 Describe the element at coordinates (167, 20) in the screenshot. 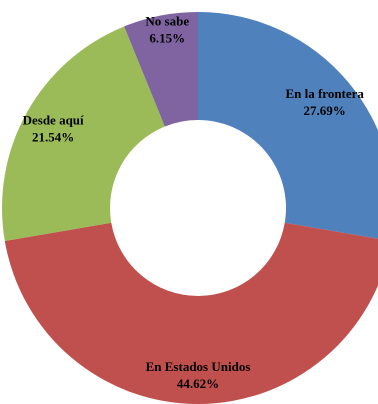

I see `slice-category-no-sabe: No sabe` at that location.